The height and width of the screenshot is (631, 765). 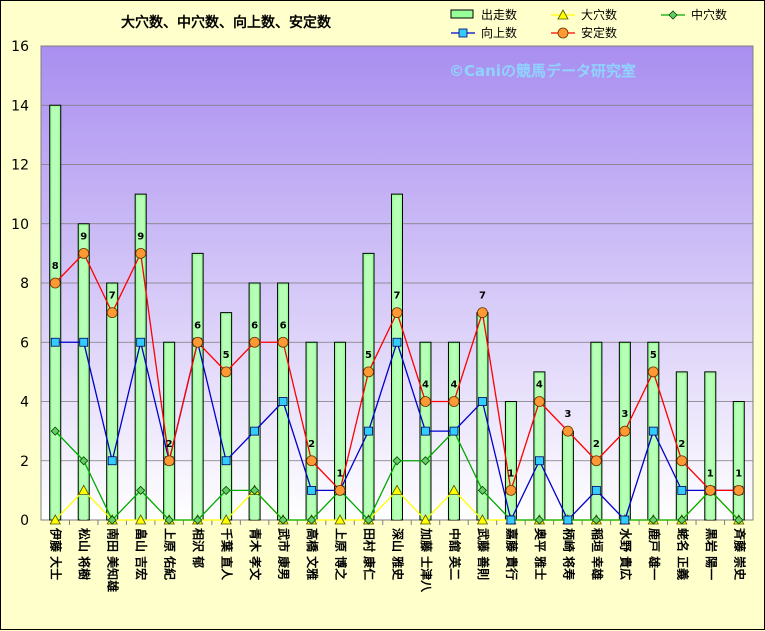 I want to click on category-label: 千葉 直人, so click(x=227, y=554).